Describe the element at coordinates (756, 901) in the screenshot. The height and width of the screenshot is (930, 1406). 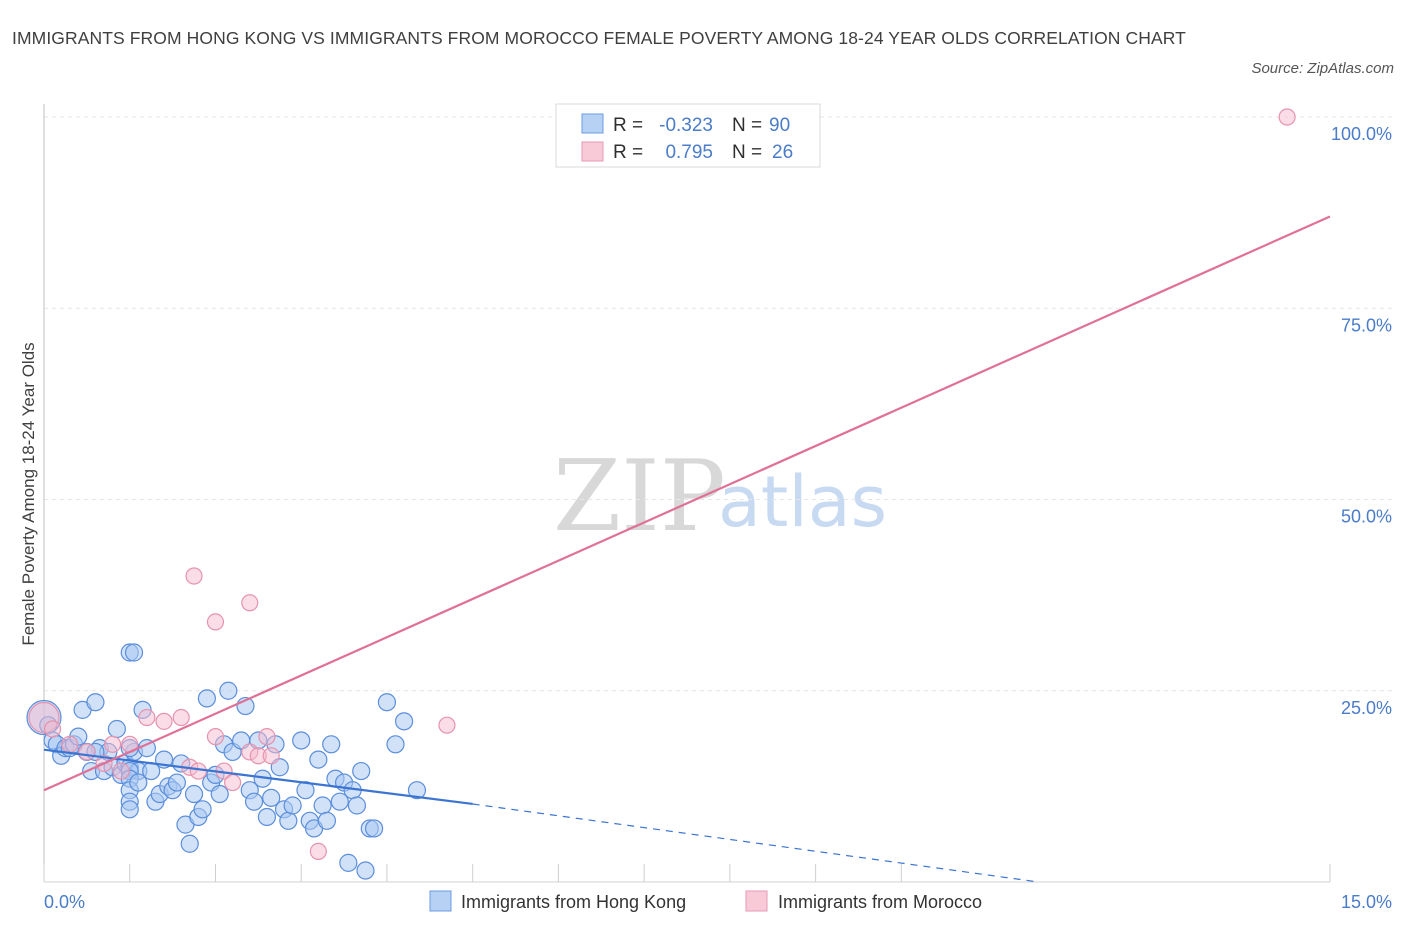
I see `legend-bottom-swatch-morocco` at that location.